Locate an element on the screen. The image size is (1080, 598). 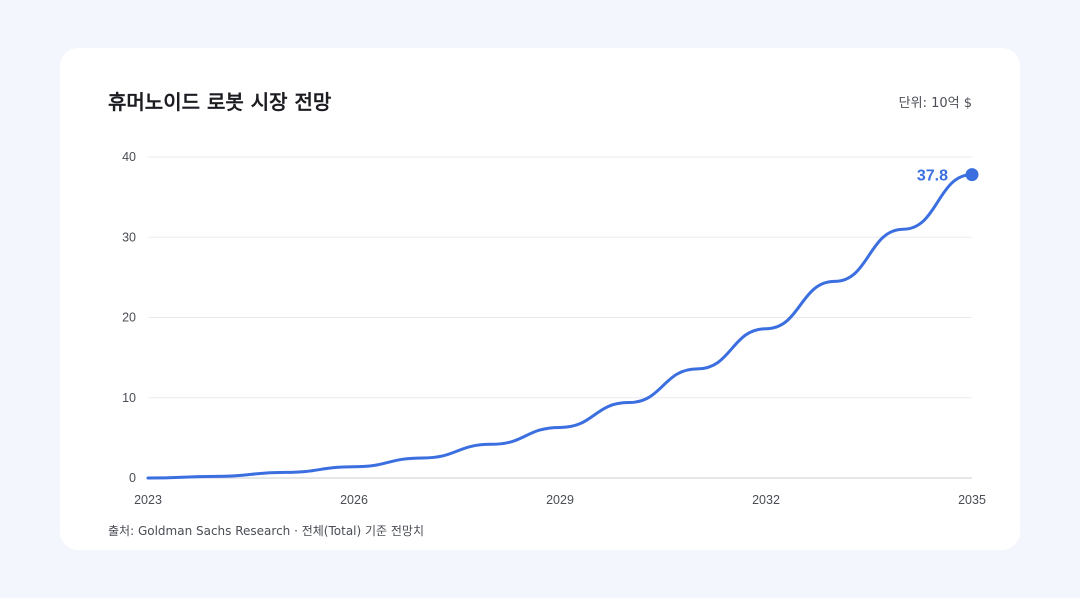
end-point-marker is located at coordinates (972, 175).